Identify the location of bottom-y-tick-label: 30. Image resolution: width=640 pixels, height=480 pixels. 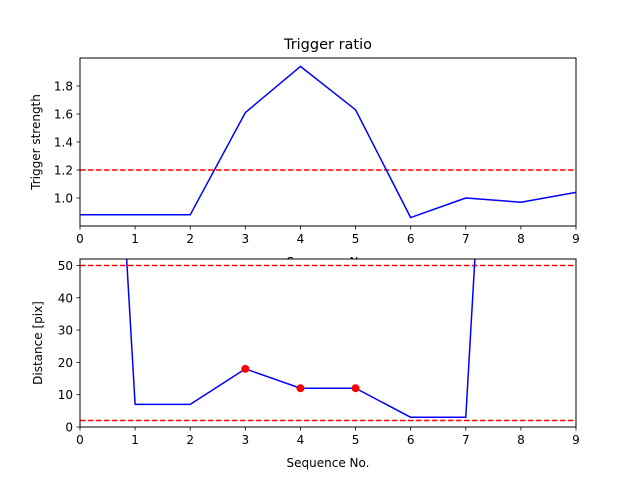
(65, 331).